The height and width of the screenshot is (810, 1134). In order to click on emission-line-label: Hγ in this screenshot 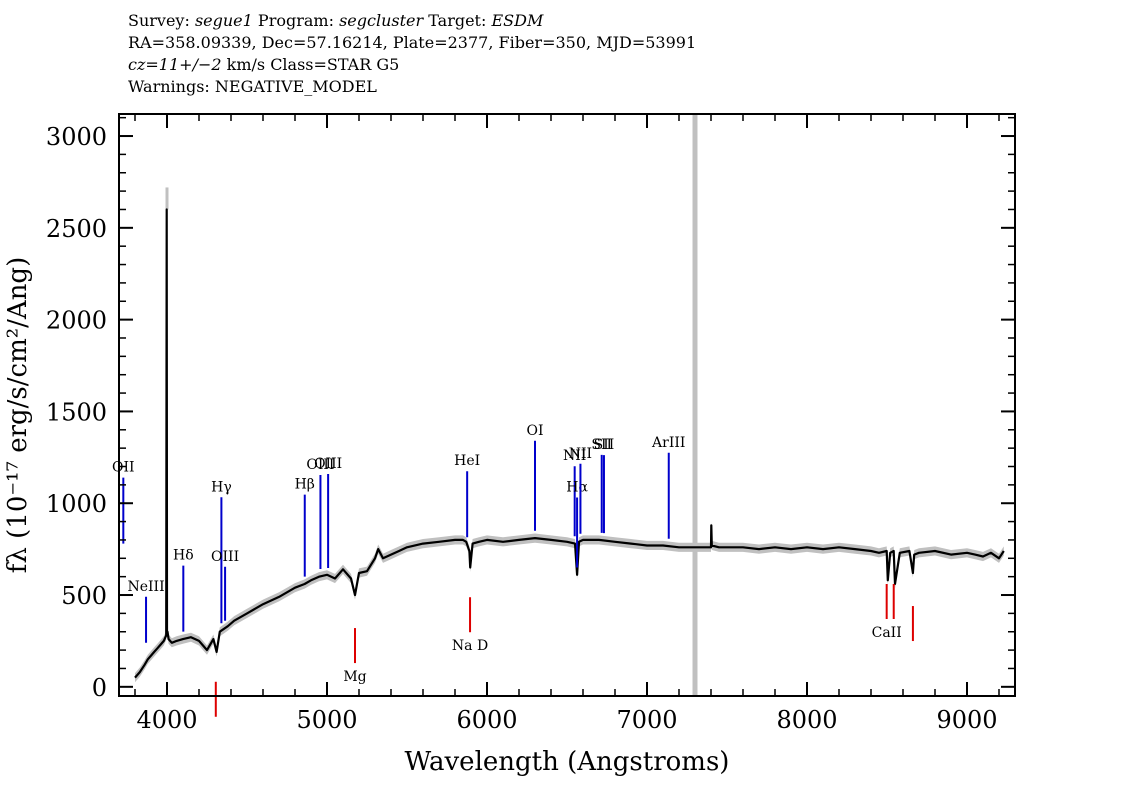, I will do `click(221, 487)`.